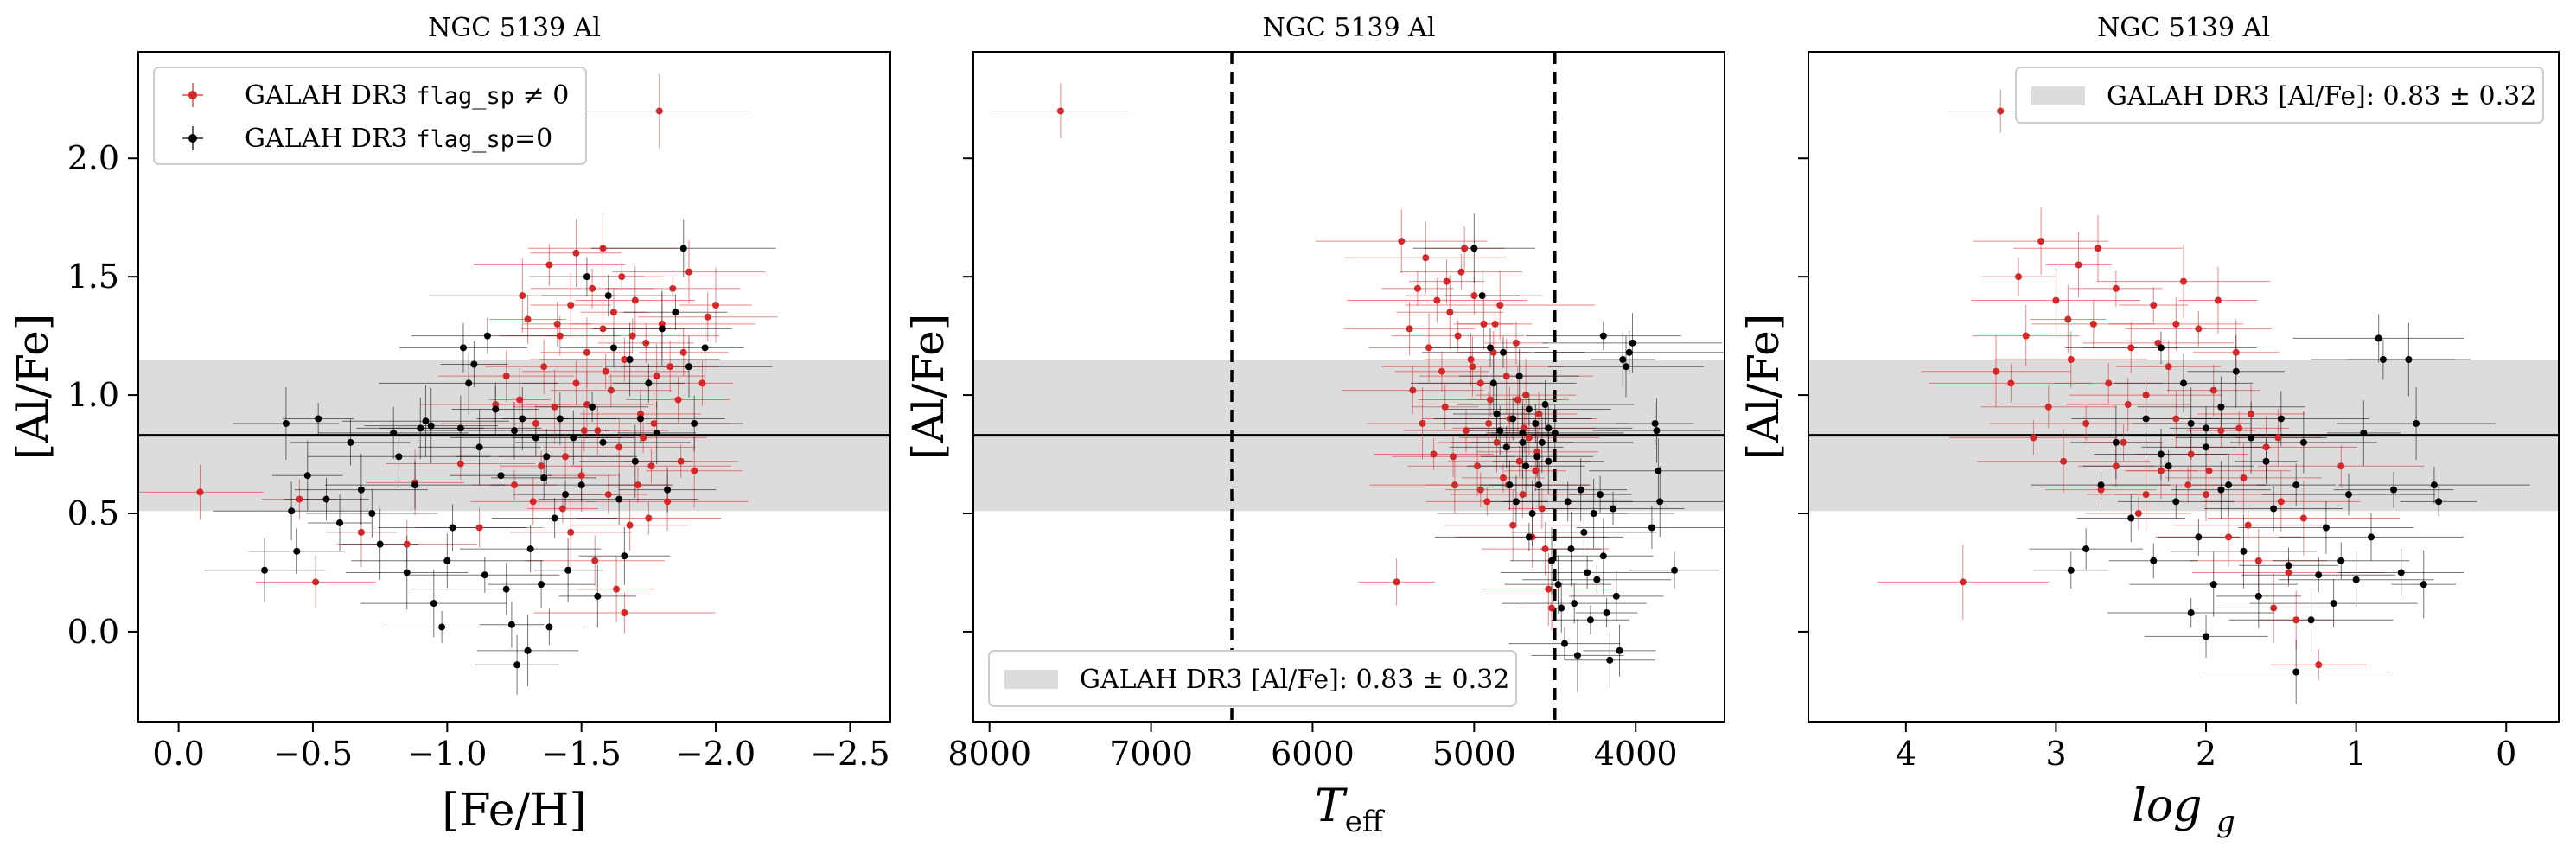 This screenshot has height=847, width=2576. Describe the element at coordinates (1474, 754) in the screenshot. I see `x-tick-label: 5000` at that location.